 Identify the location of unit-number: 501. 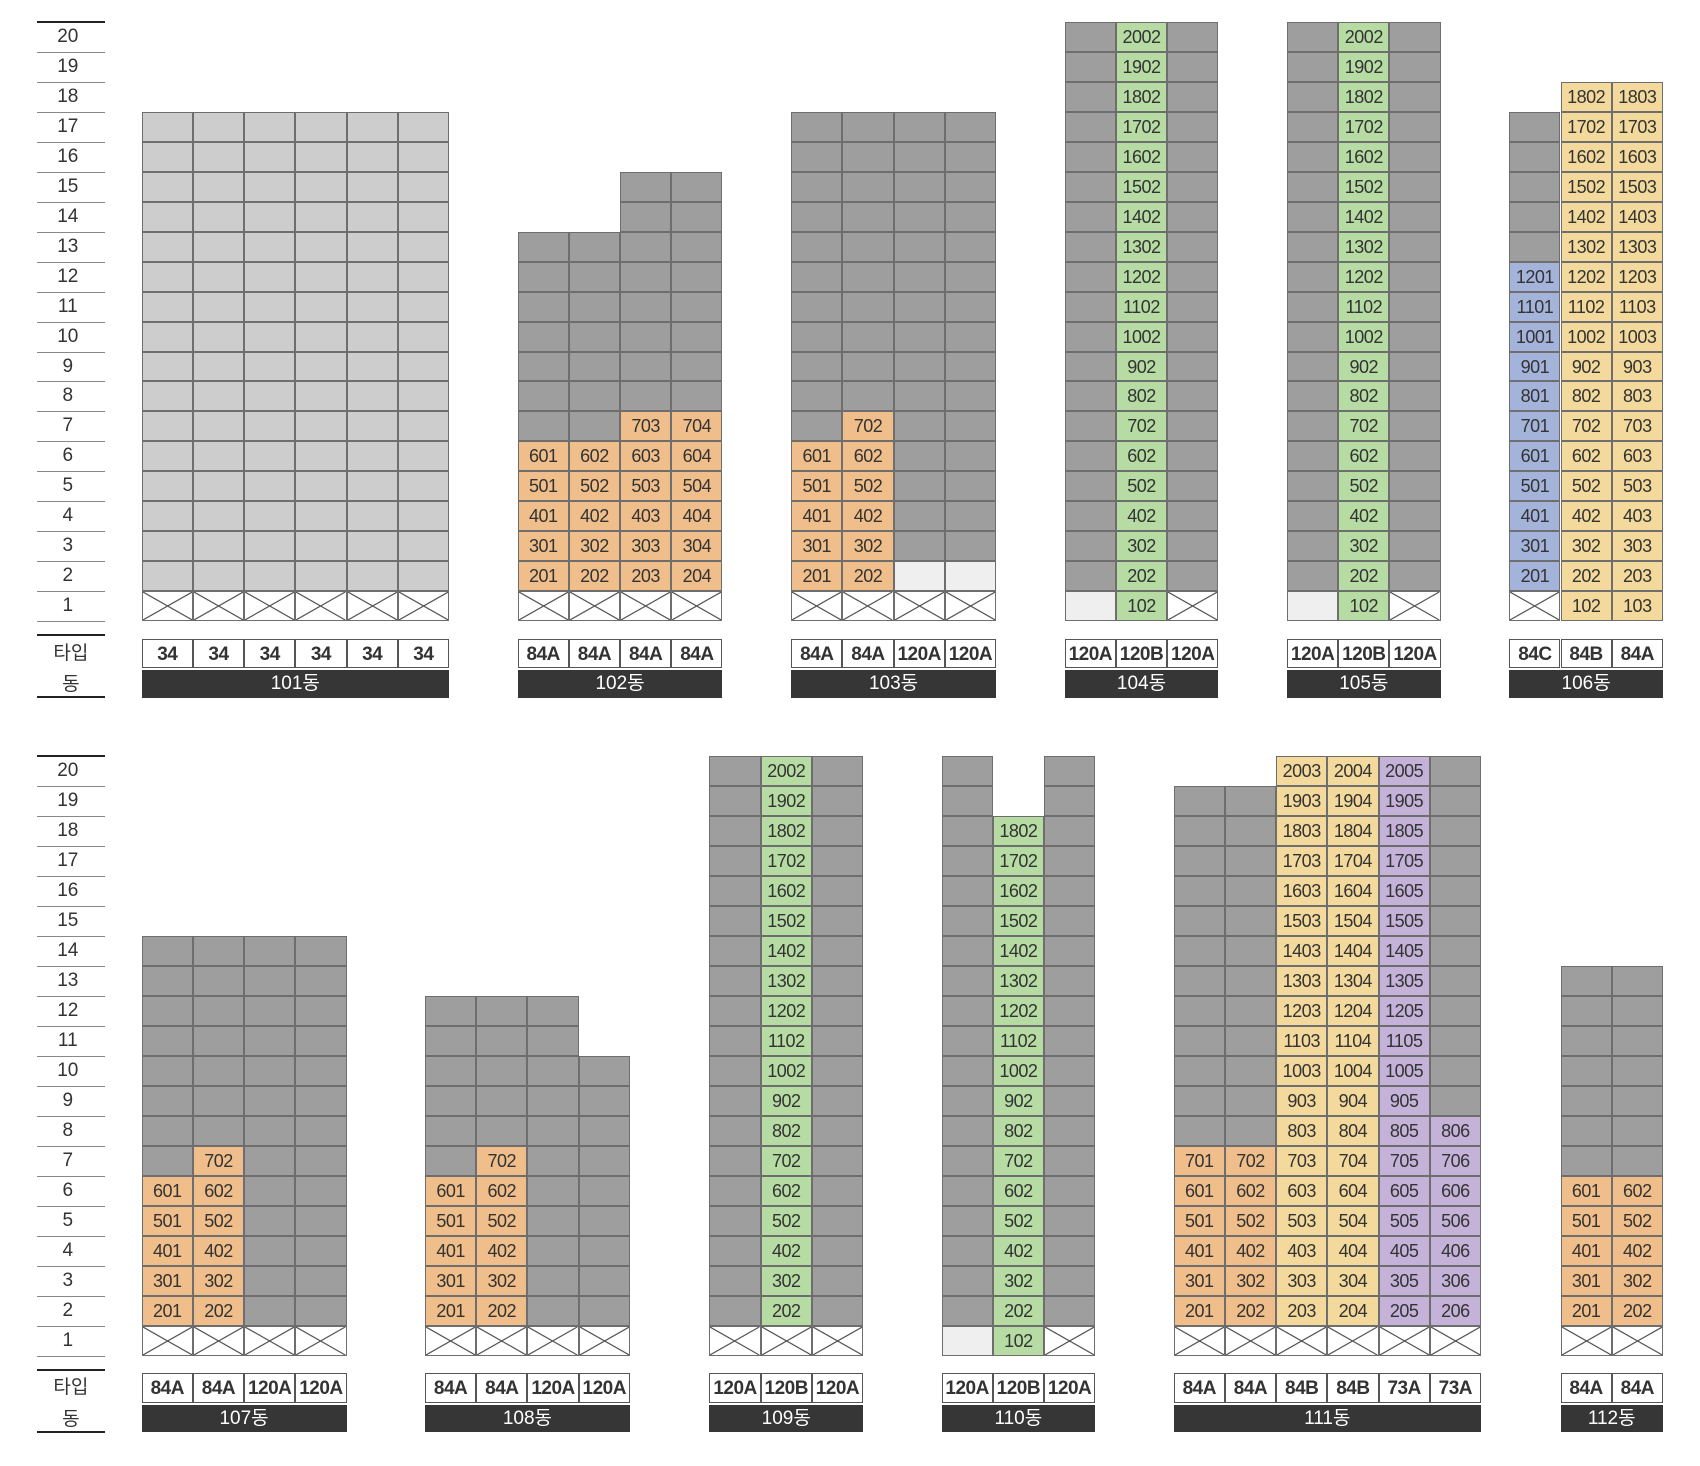
(1199, 1221).